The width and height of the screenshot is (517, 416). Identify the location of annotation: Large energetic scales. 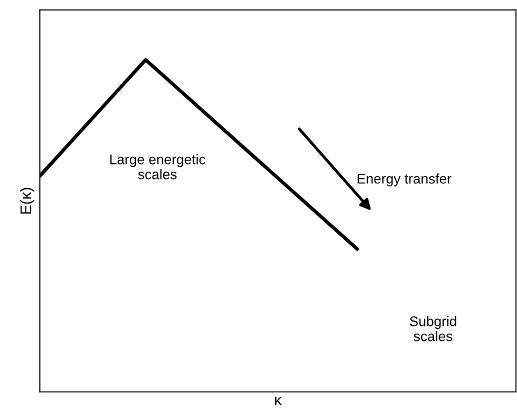
(158, 167).